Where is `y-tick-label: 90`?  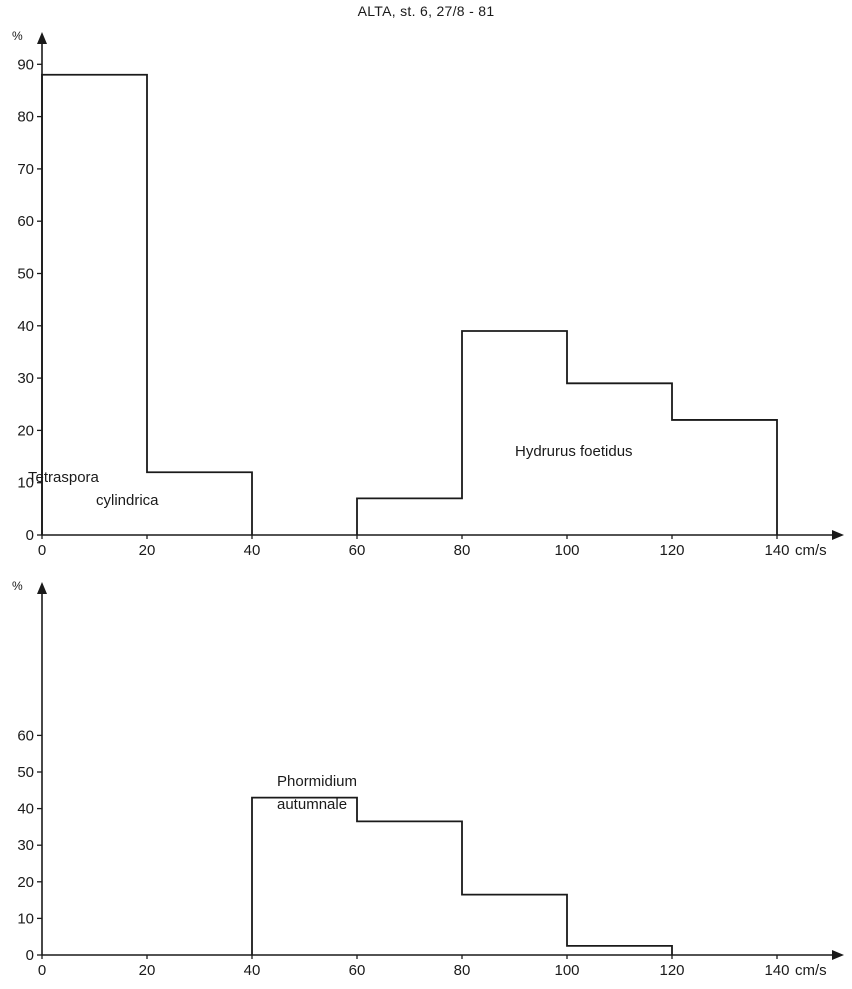
y-tick-label: 90 is located at coordinates (25, 64).